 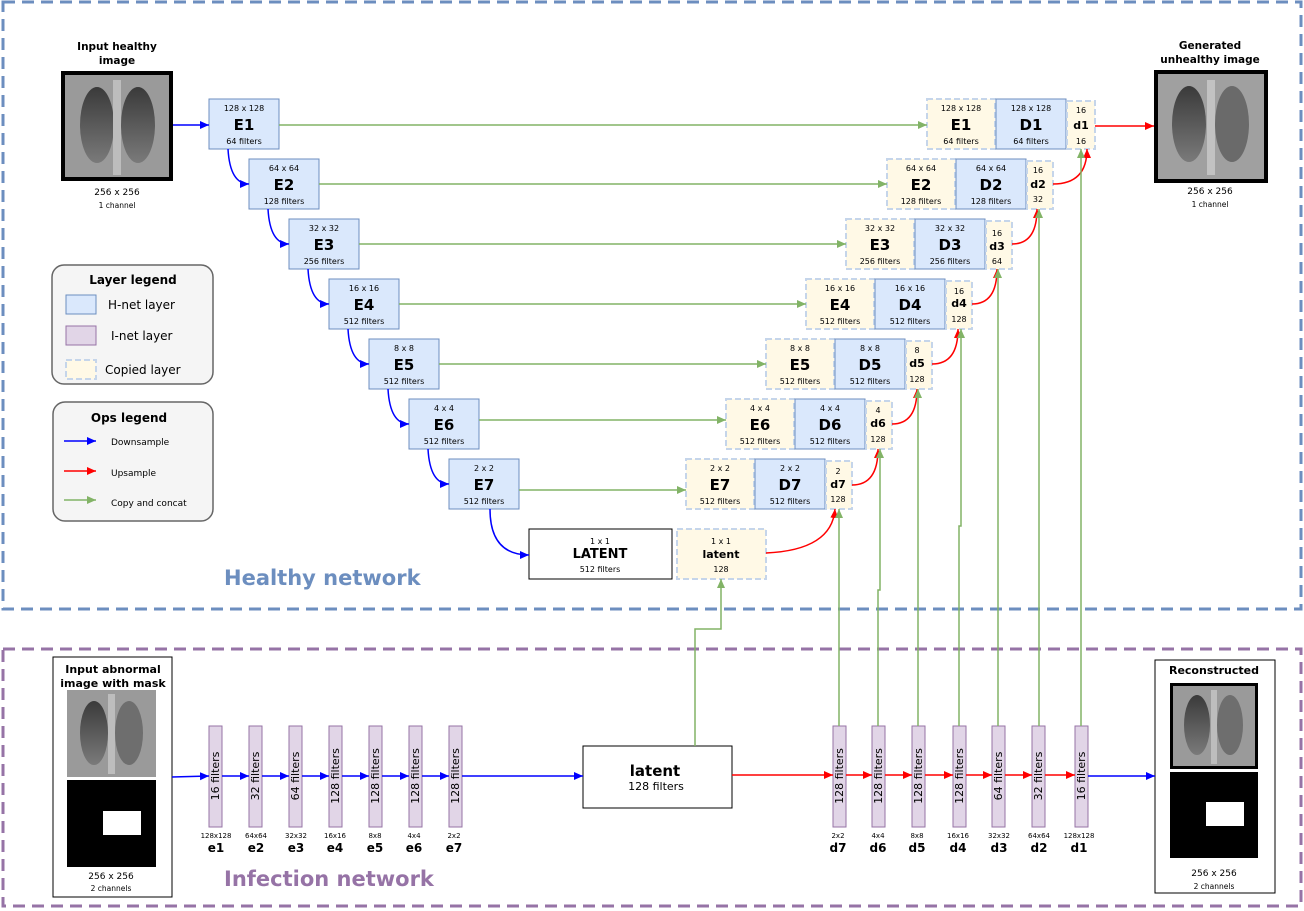 What do you see at coordinates (112, 669) in the screenshot?
I see `input-abnormal-title: Input abnormal` at bounding box center [112, 669].